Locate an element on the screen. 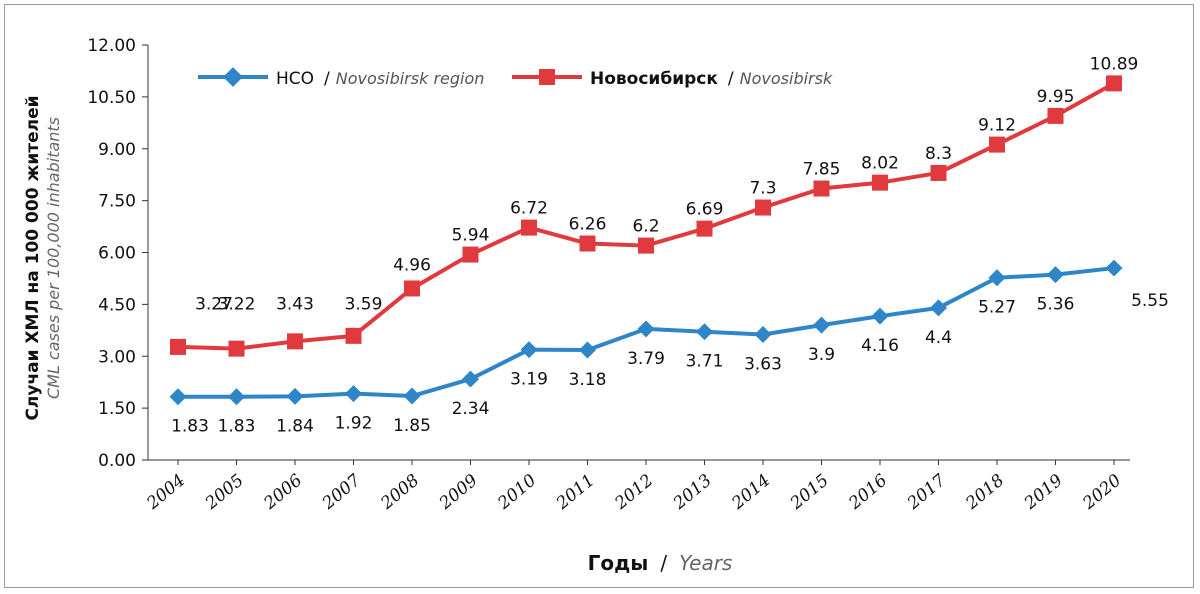 Image resolution: width=1200 pixels, height=594 pixels. data-label-novosibirsk: 8.02 is located at coordinates (880, 164).